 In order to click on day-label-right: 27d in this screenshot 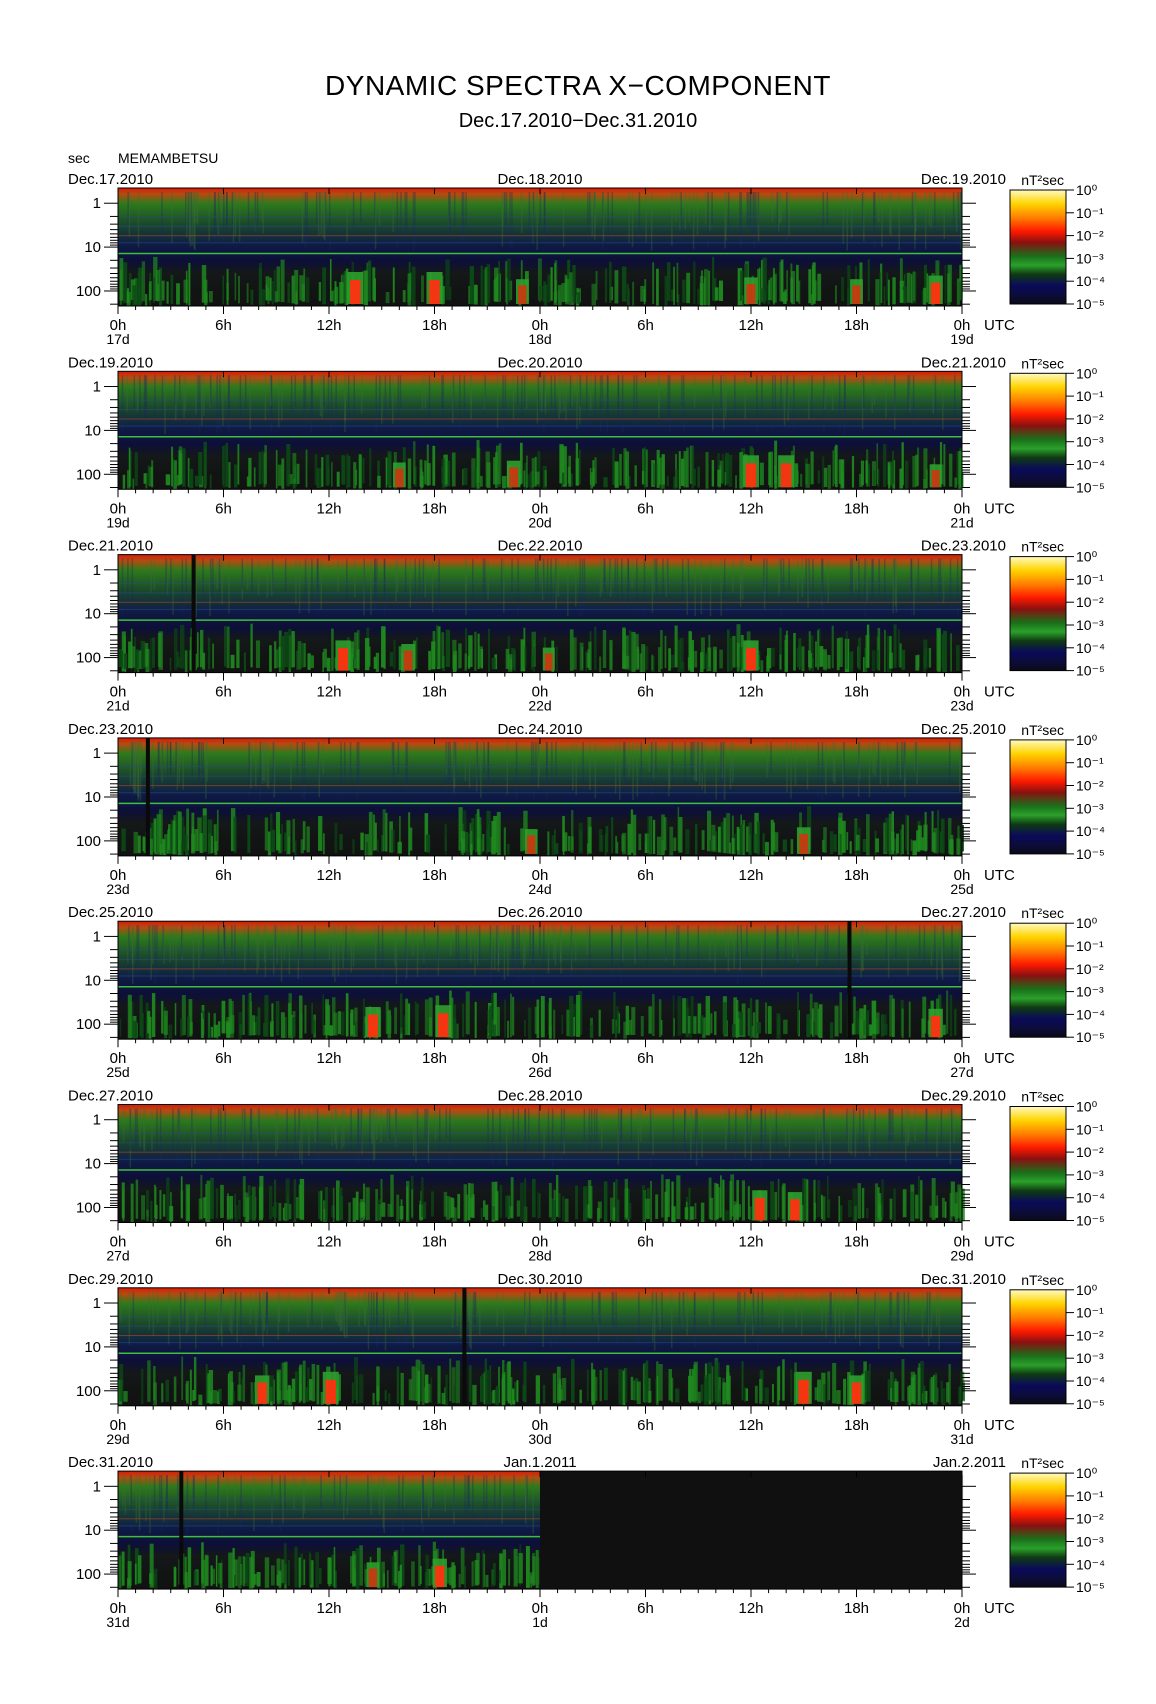, I will do `click(961, 1072)`.